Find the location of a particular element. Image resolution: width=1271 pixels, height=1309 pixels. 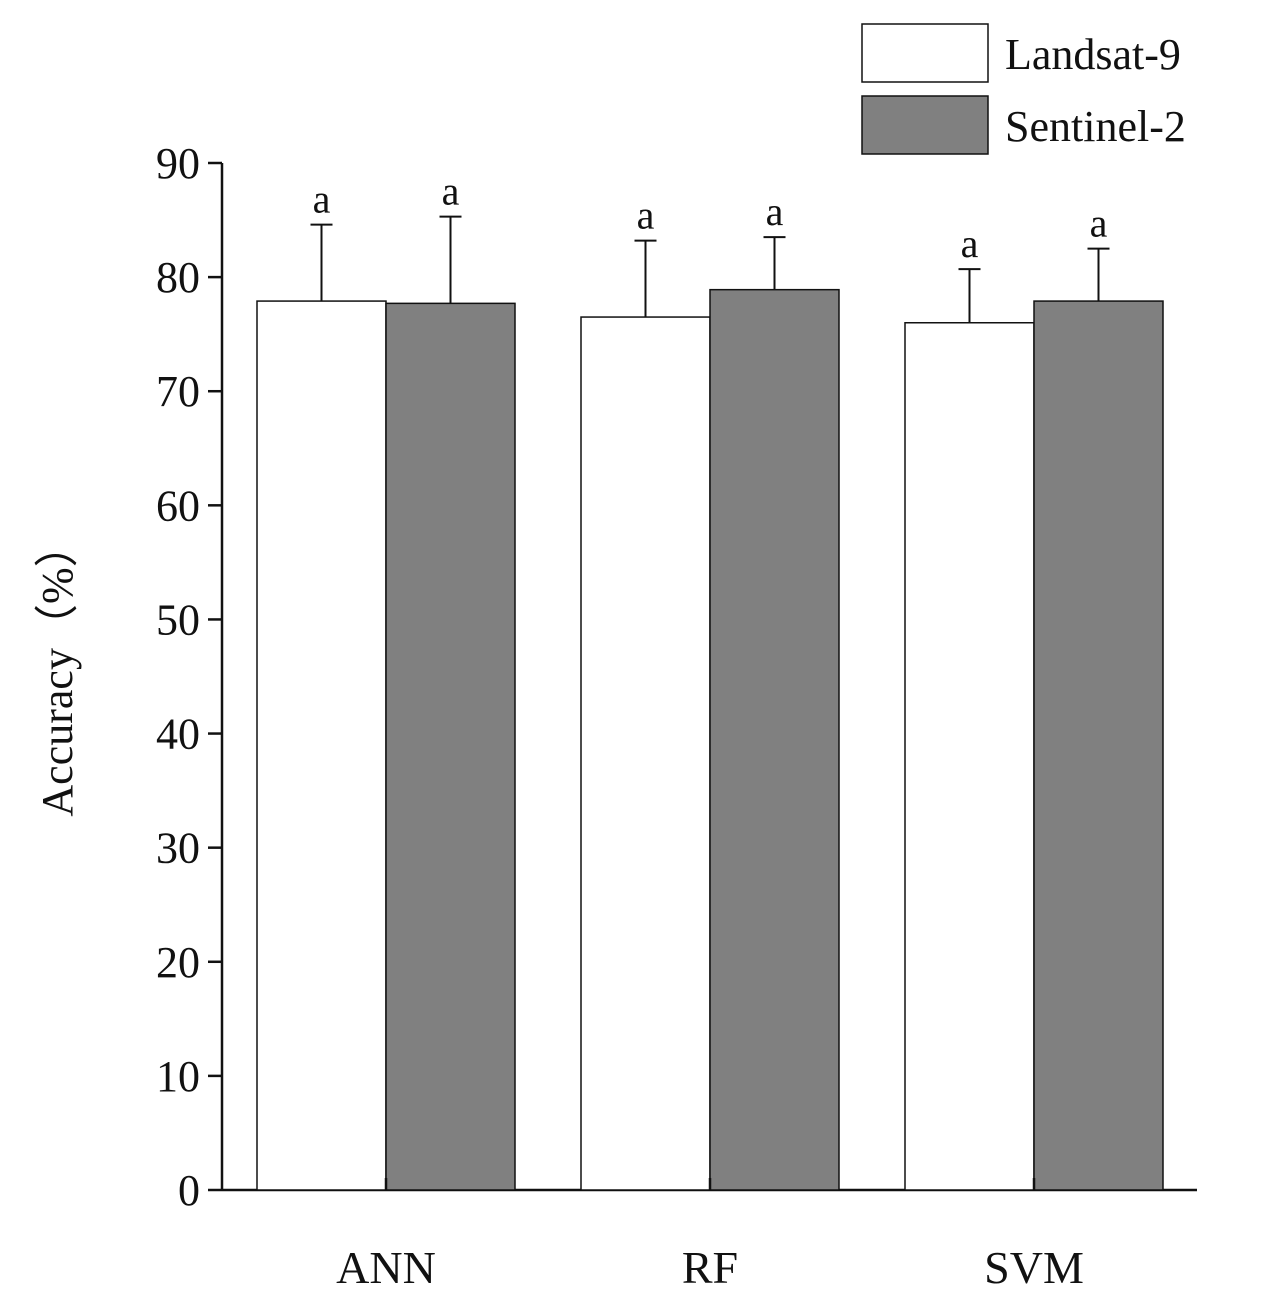

legend: Landsat-9 Sentinel-2 is located at coordinates (1023, 89).